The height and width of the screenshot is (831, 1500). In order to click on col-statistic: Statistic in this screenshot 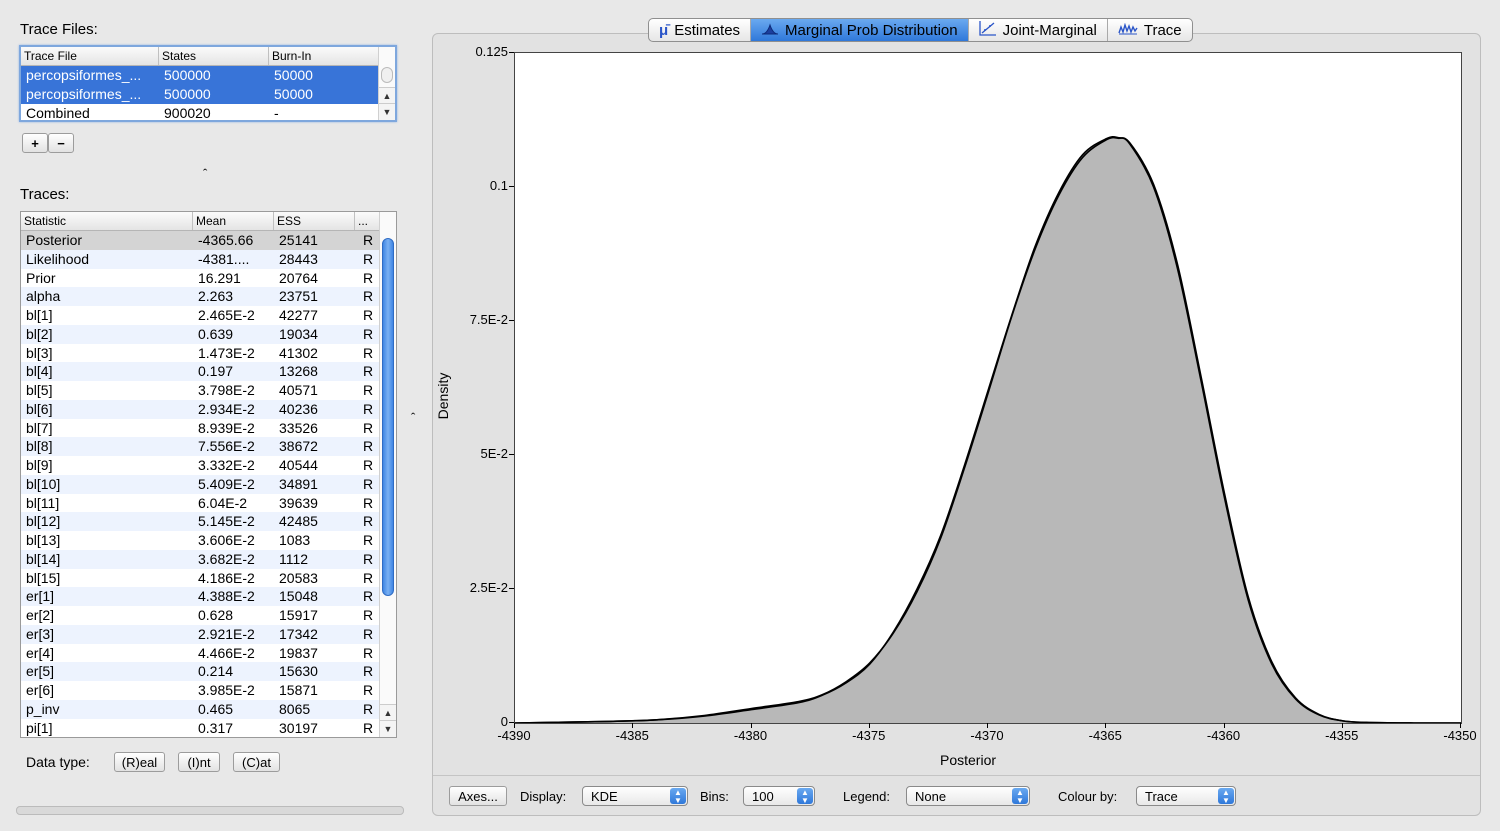, I will do `click(107, 221)`.